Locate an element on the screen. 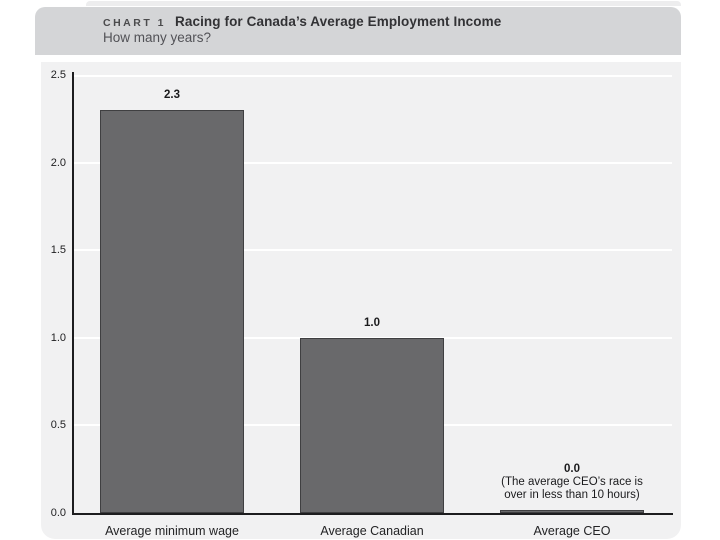 The width and height of the screenshot is (720, 540). bar-value-label-1: 1.0 is located at coordinates (372, 322).